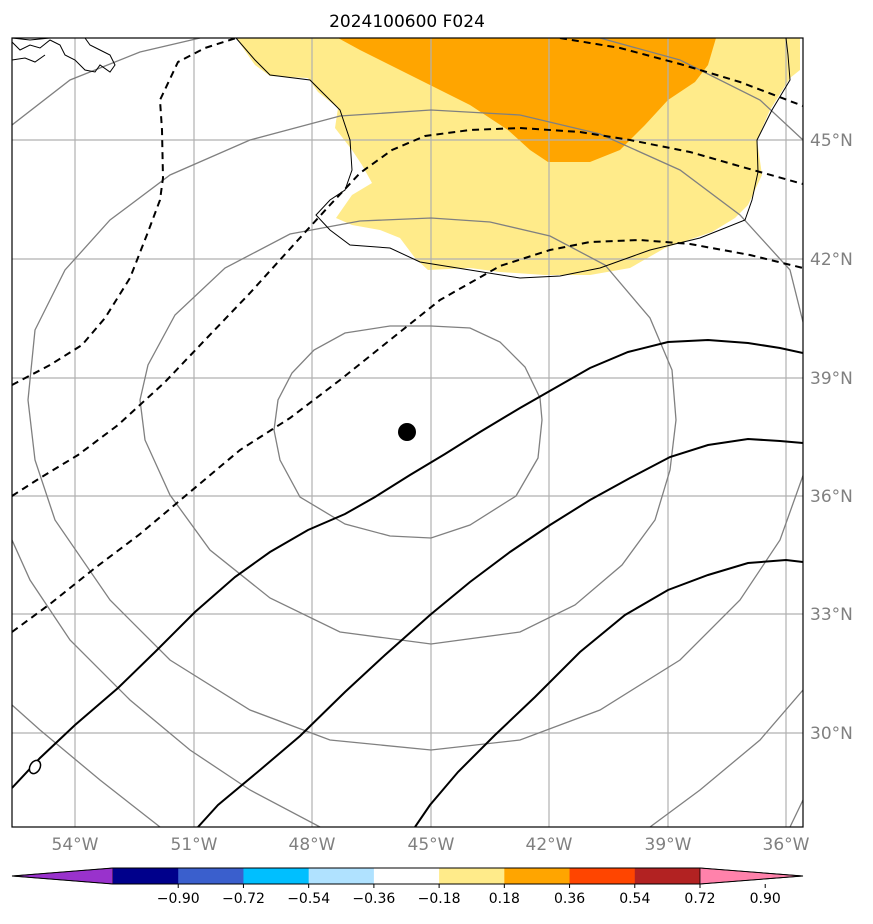  What do you see at coordinates (831, 497) in the screenshot?
I see `lat-label-36n: 36°N` at bounding box center [831, 497].